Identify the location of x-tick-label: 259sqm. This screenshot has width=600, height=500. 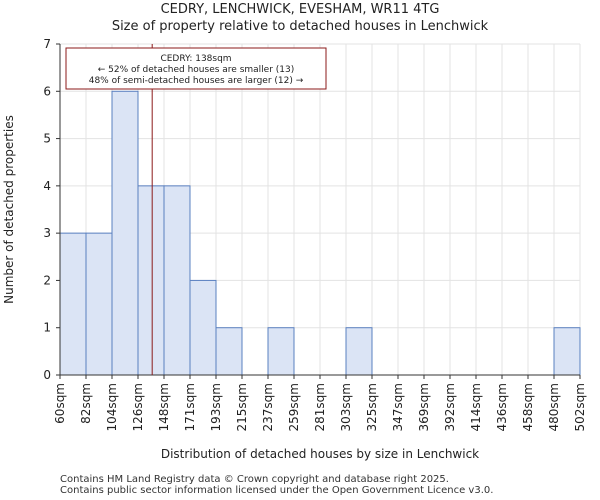
(294, 407).